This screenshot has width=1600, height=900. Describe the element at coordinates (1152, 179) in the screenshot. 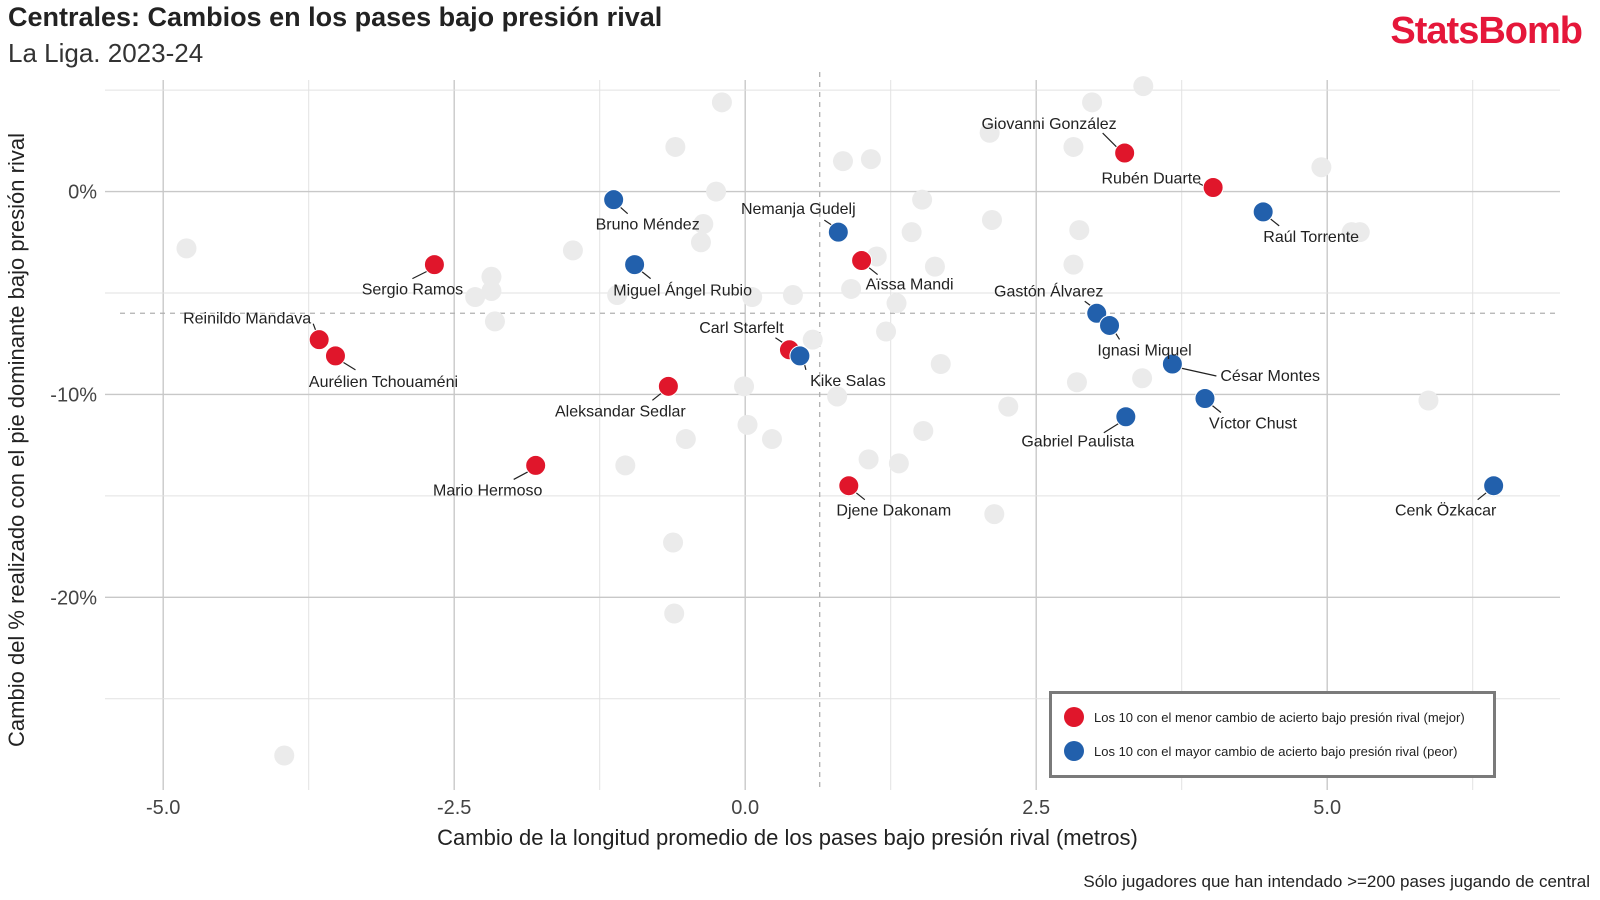

I see `point-label: Rubén Duarte` at that location.